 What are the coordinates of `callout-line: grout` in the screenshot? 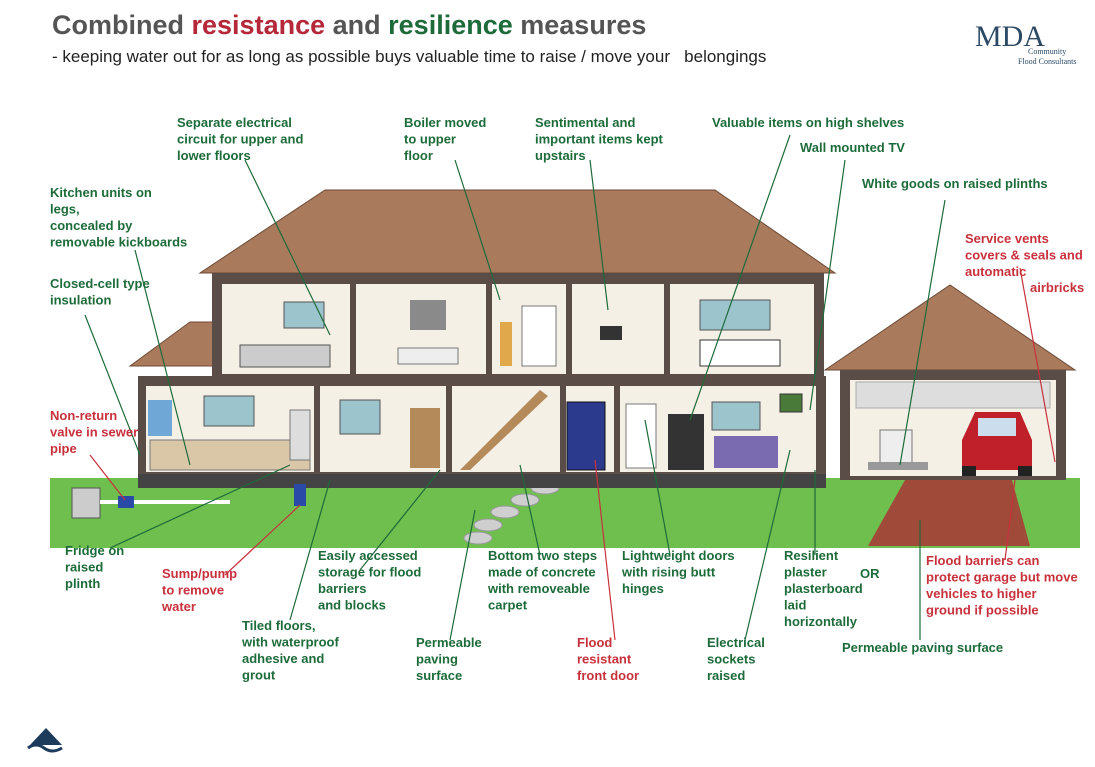 It's located at (259, 675).